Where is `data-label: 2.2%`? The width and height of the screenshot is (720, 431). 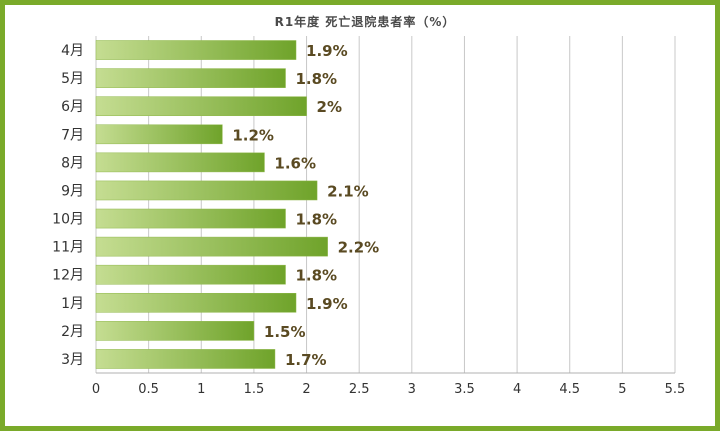
data-label: 2.2% is located at coordinates (359, 248).